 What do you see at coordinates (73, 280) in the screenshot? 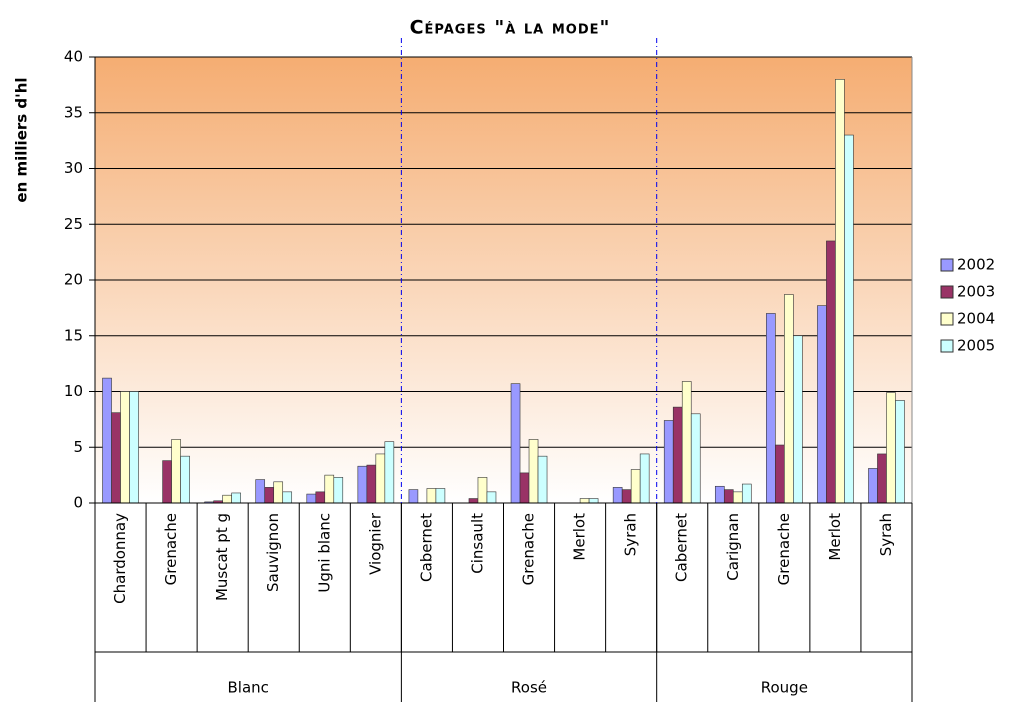
I see `y-tick-label: 20` at bounding box center [73, 280].